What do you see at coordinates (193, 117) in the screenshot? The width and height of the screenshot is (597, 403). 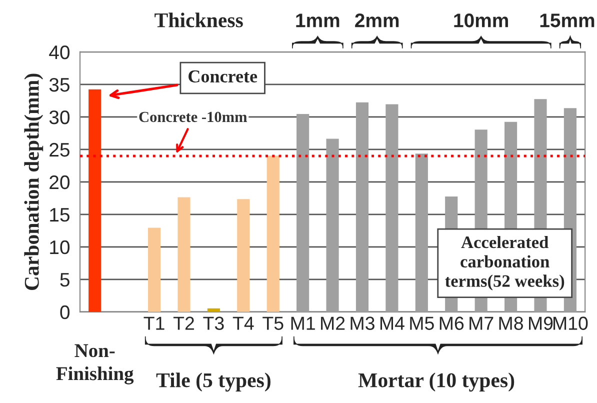 I see `legend-label: Concrete -10mm` at bounding box center [193, 117].